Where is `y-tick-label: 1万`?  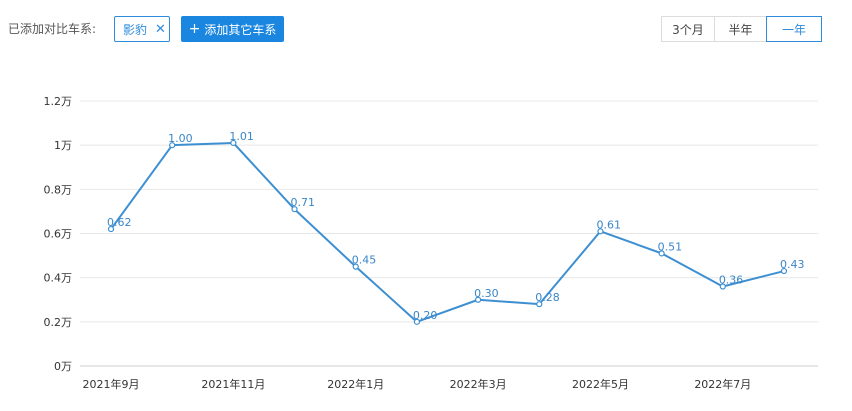 y-tick-label: 1万 is located at coordinates (63, 145).